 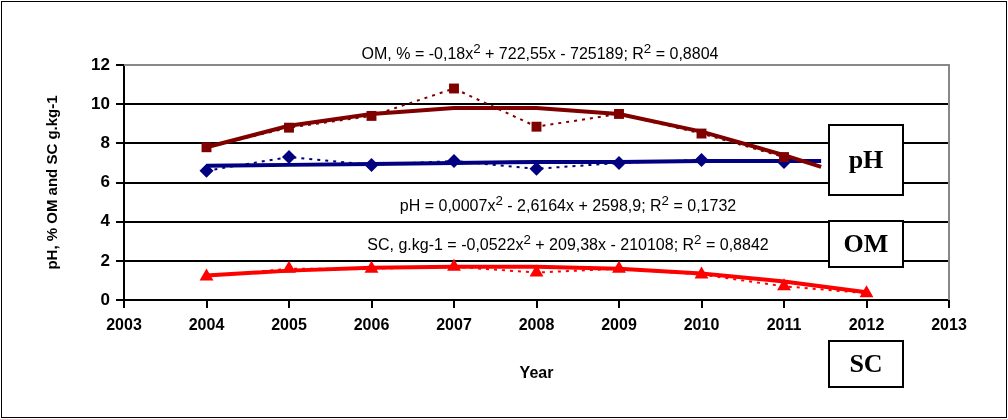 What do you see at coordinates (536, 372) in the screenshot?
I see `x-axis-title: Year` at bounding box center [536, 372].